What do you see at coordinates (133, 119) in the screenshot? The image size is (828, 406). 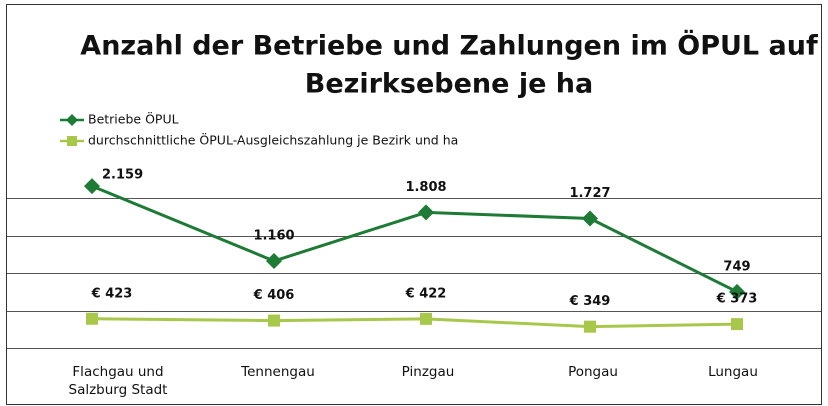 I see `legend-label: Betriebe ÖPUL` at bounding box center [133, 119].